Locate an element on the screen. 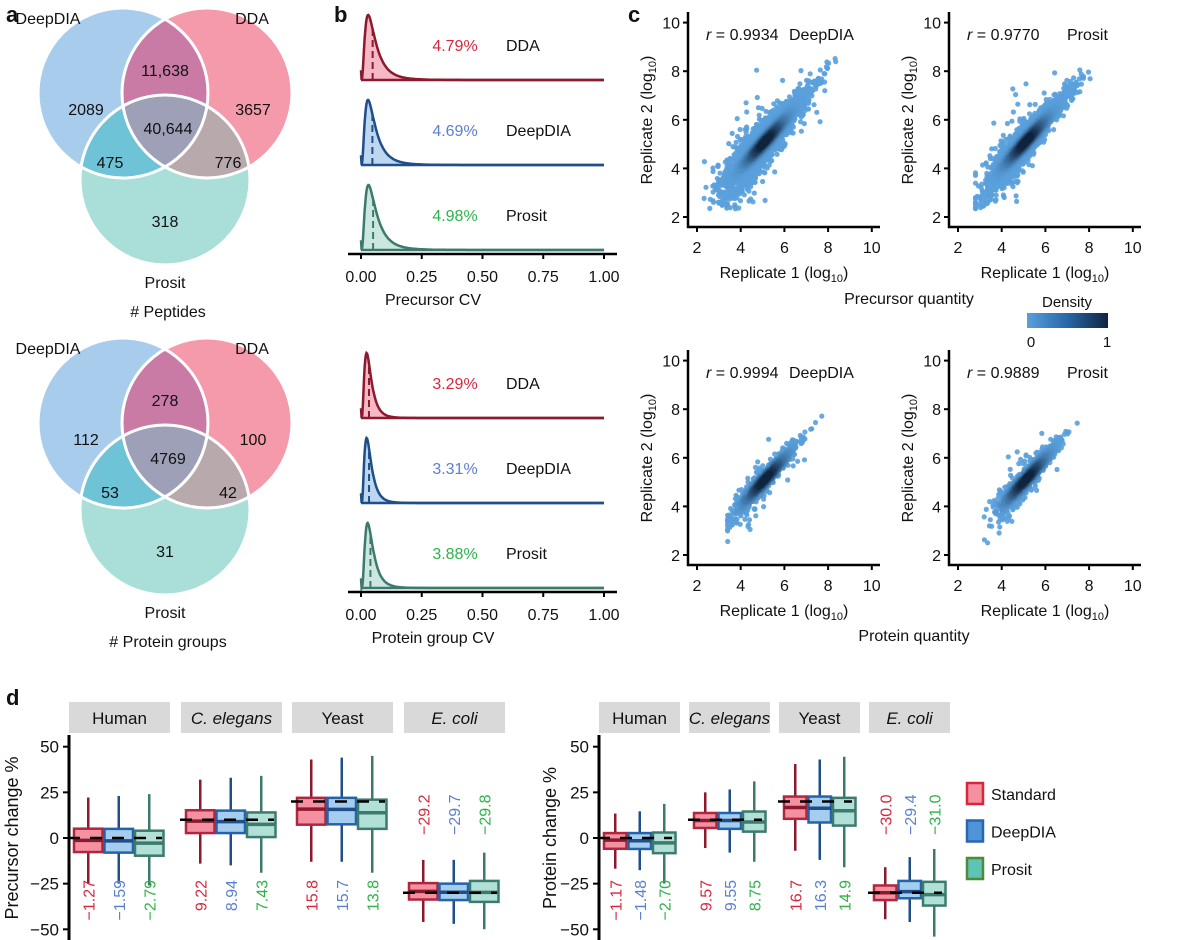 The image size is (1200, 940). y-tick-label: 10 is located at coordinates (671, 24).